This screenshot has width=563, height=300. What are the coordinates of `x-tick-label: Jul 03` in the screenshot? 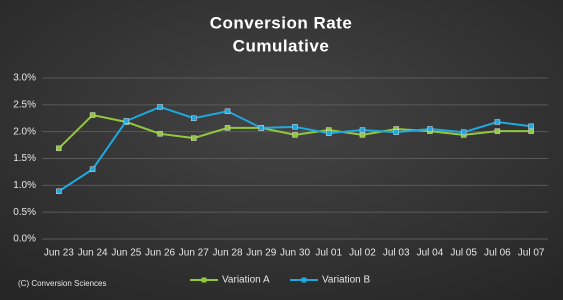 It's located at (396, 253).